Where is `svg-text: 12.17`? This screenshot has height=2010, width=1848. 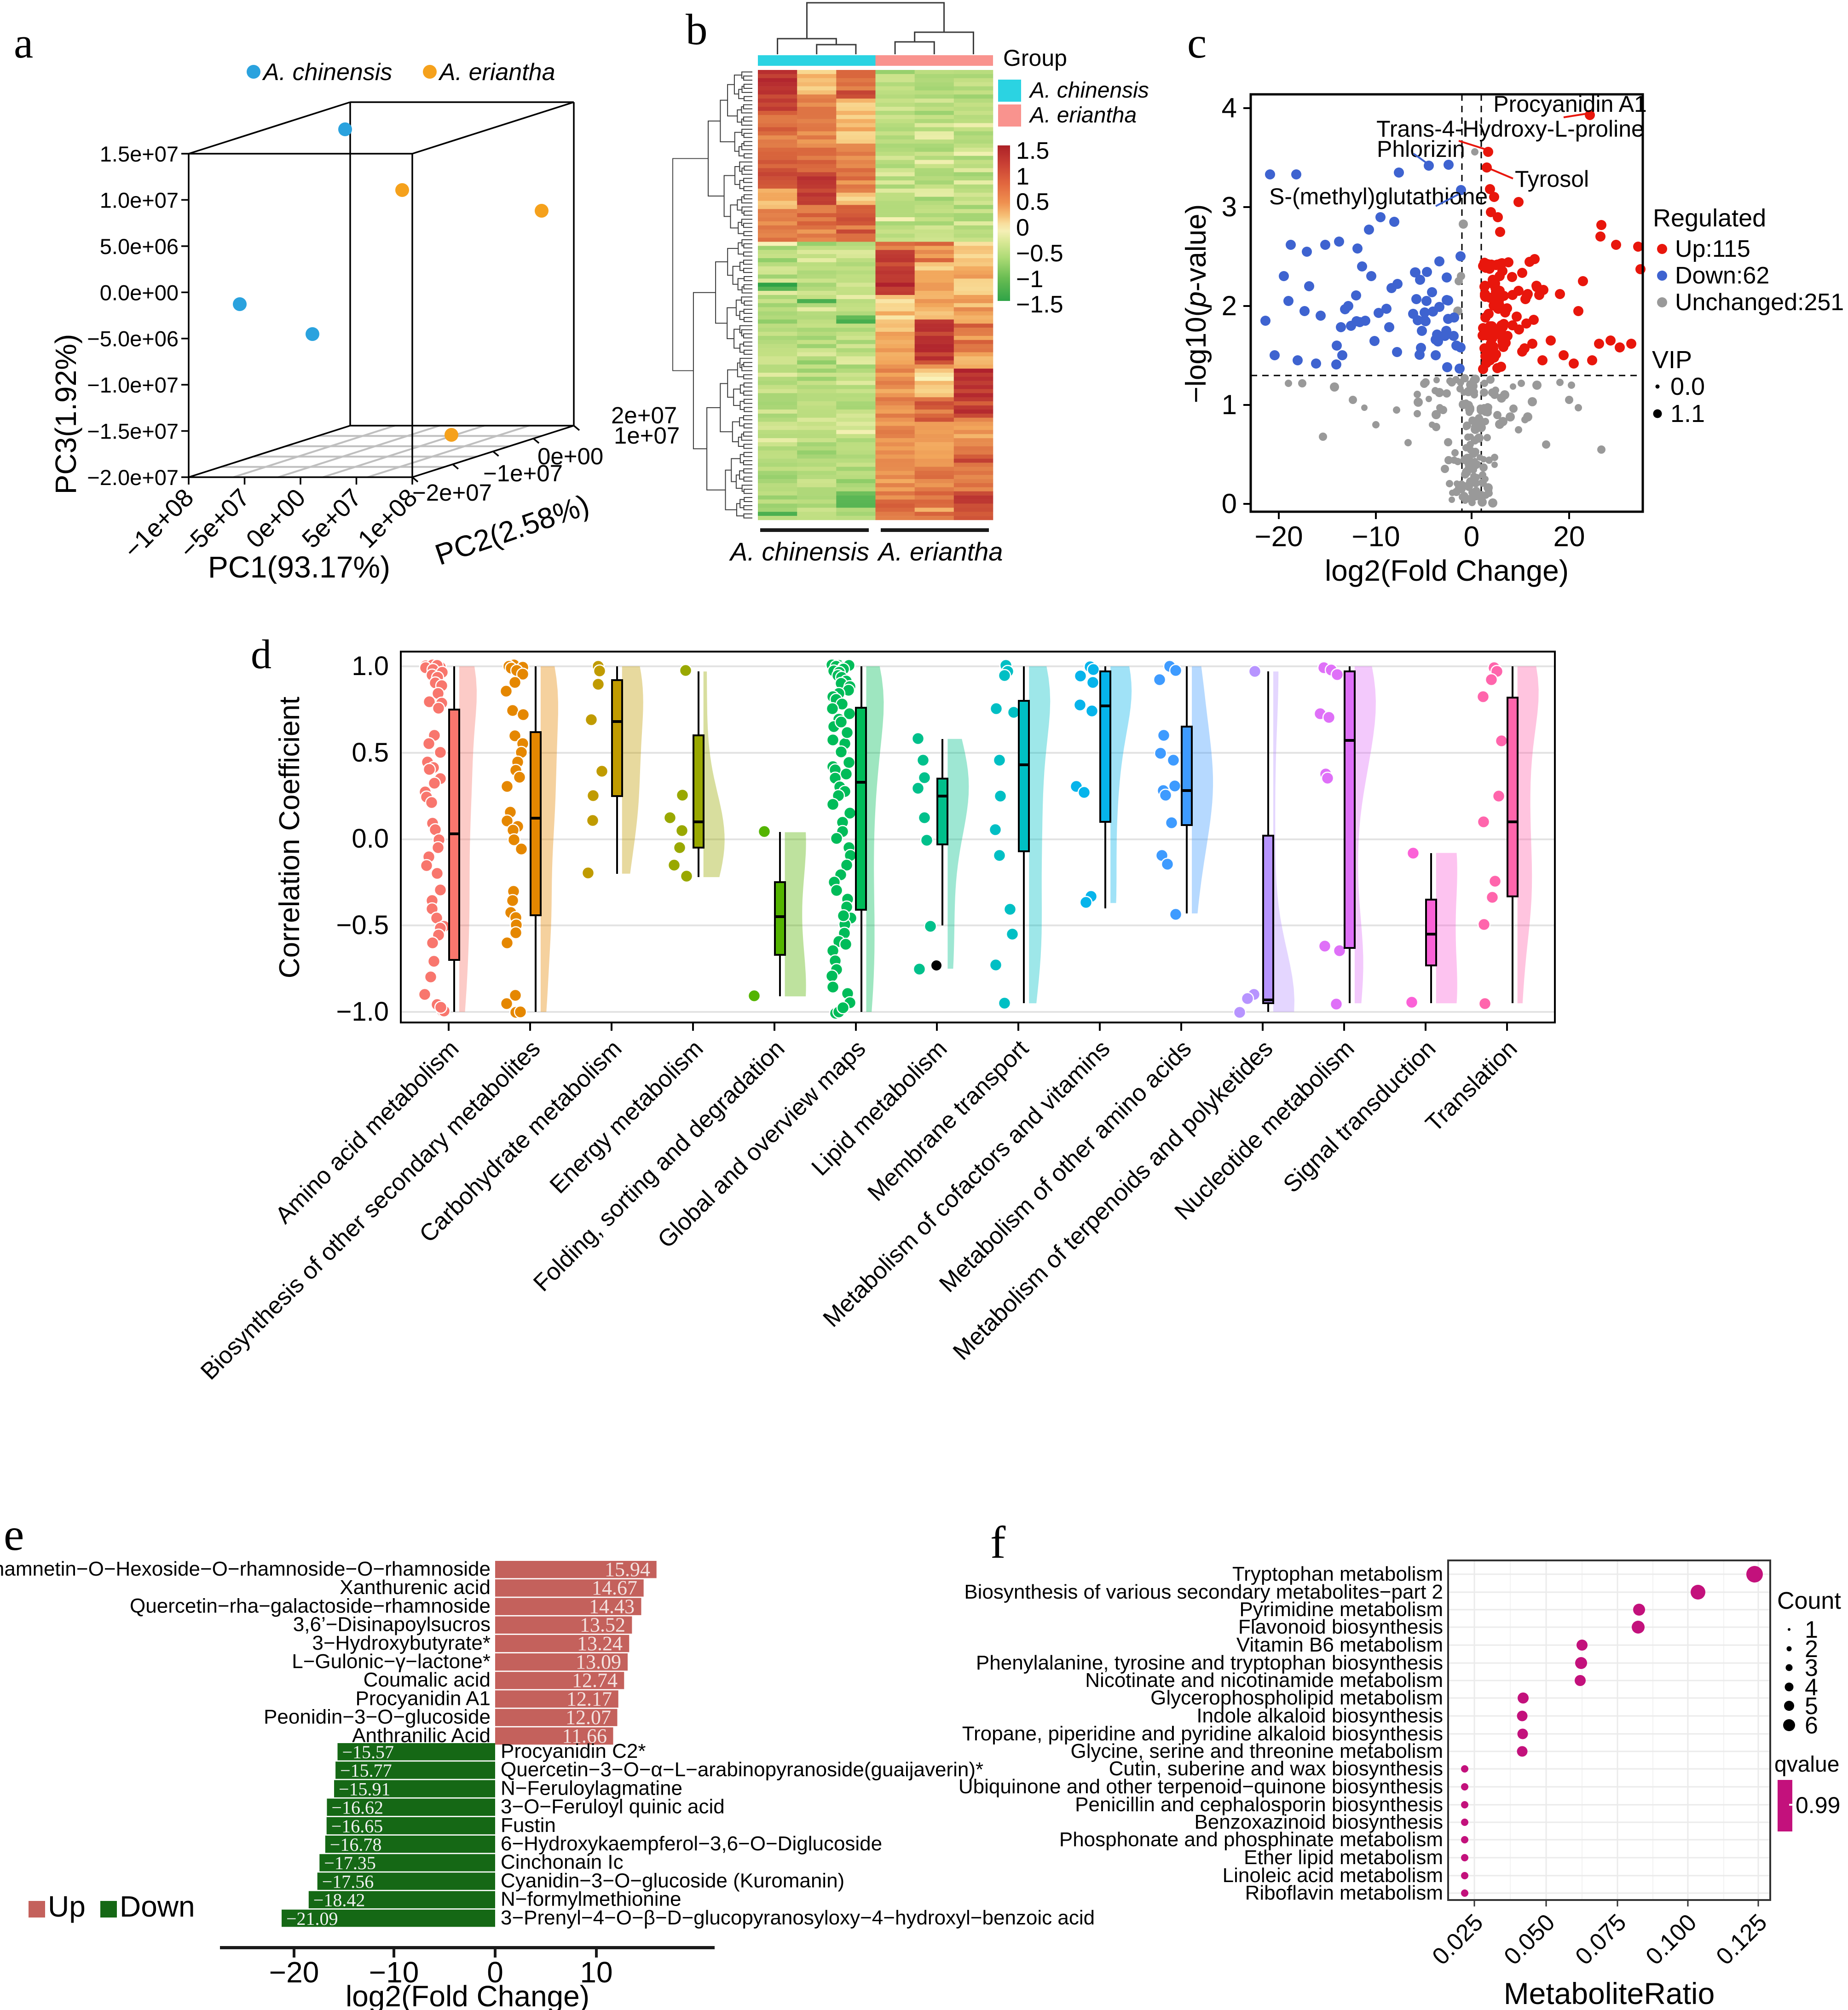 svg-text: 12.17 is located at coordinates (589, 1698).